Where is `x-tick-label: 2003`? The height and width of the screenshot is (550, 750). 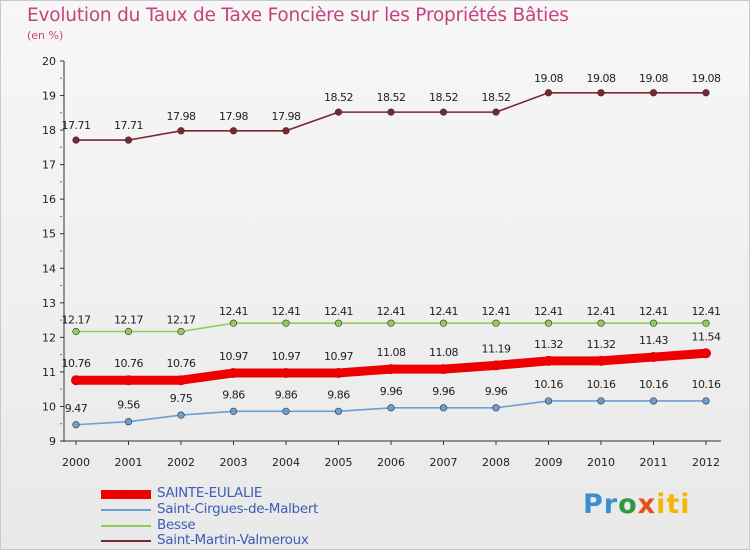
x-tick-label: 2003 is located at coordinates (234, 462).